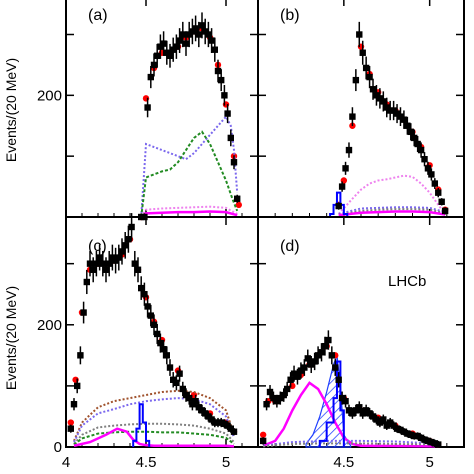 The image size is (474, 474). What do you see at coordinates (11, 338) in the screenshot?
I see `y-axis-label-bottom: Events/(20 MeV)` at bounding box center [11, 338].